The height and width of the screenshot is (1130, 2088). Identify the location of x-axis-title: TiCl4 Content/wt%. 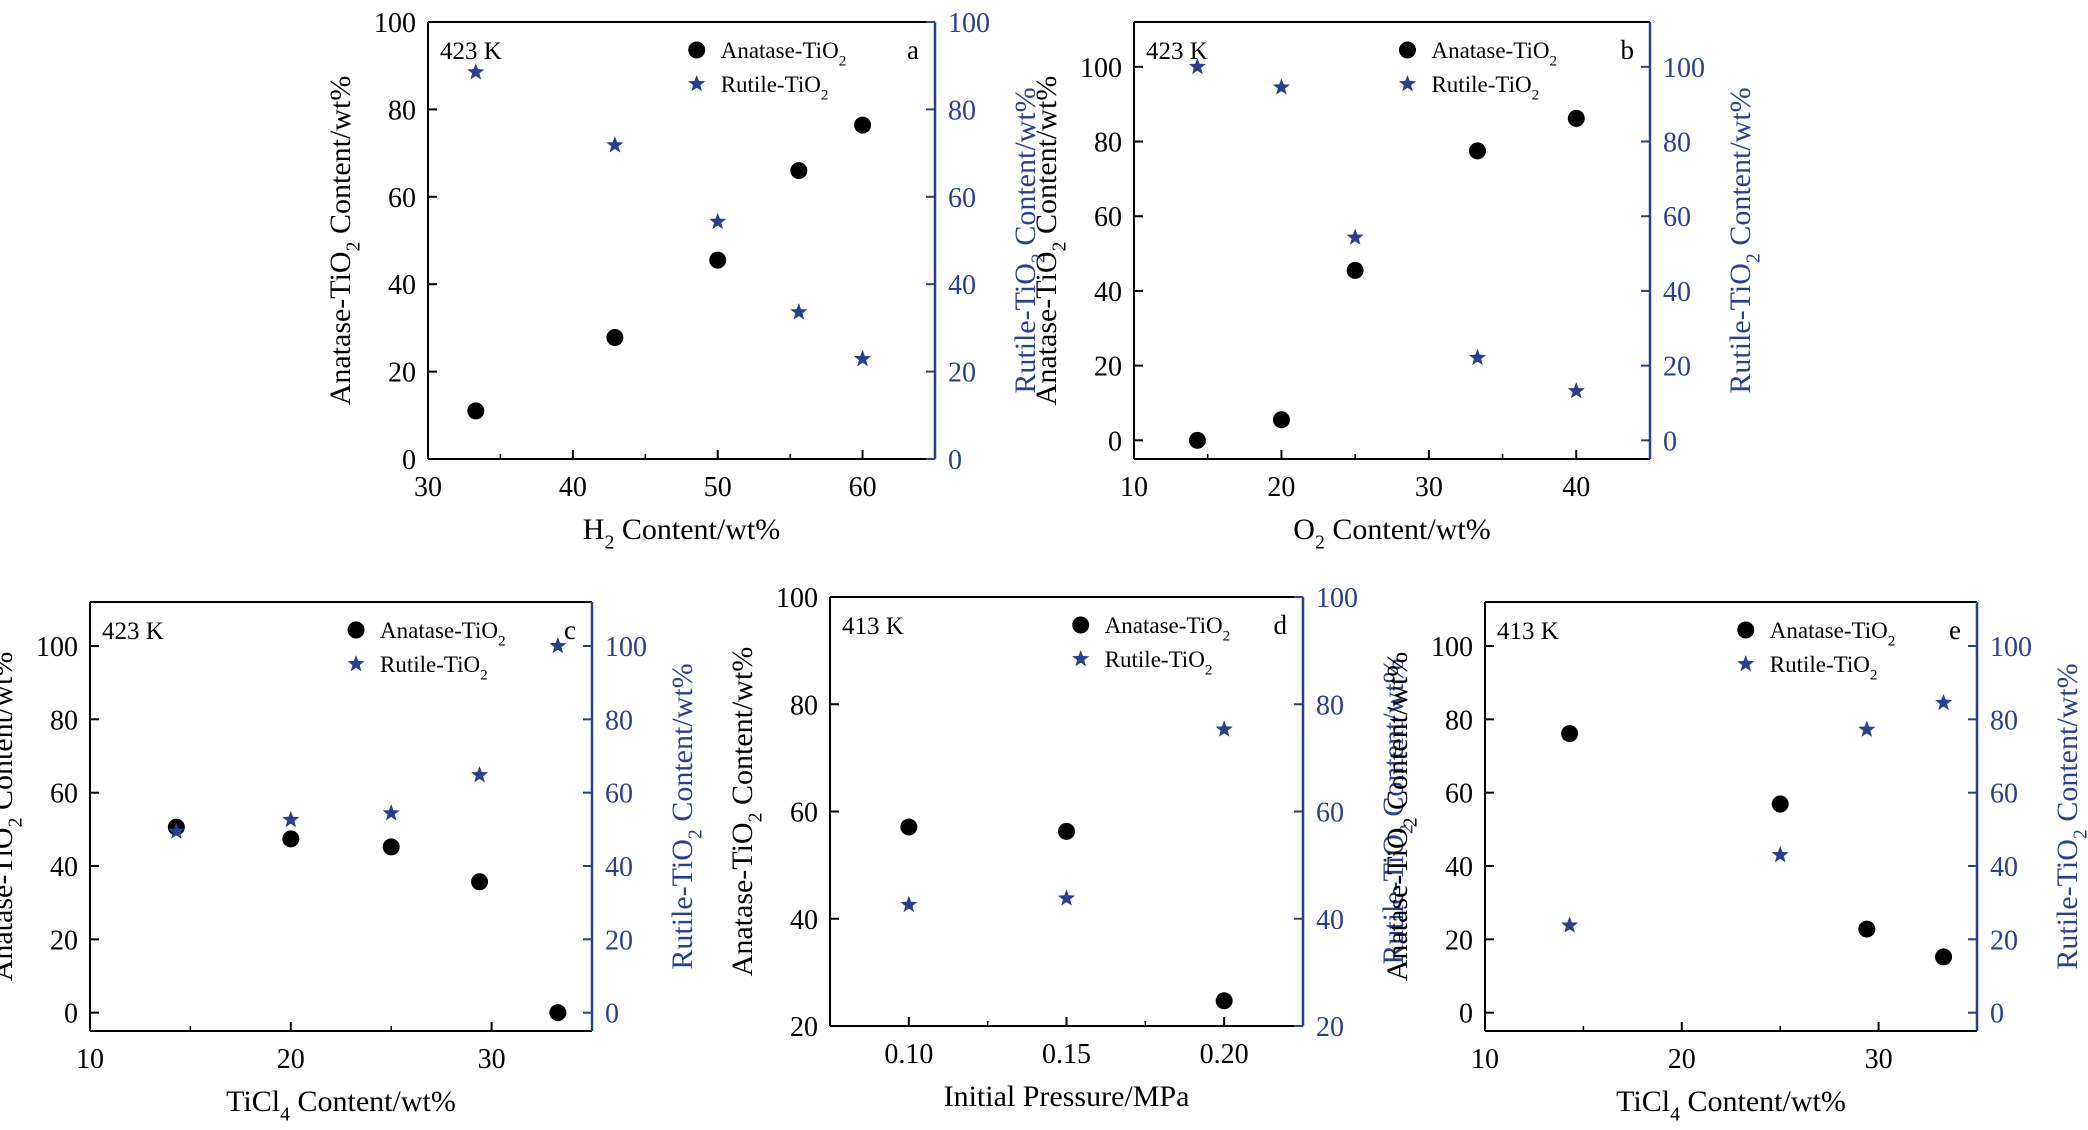
(341, 1105).